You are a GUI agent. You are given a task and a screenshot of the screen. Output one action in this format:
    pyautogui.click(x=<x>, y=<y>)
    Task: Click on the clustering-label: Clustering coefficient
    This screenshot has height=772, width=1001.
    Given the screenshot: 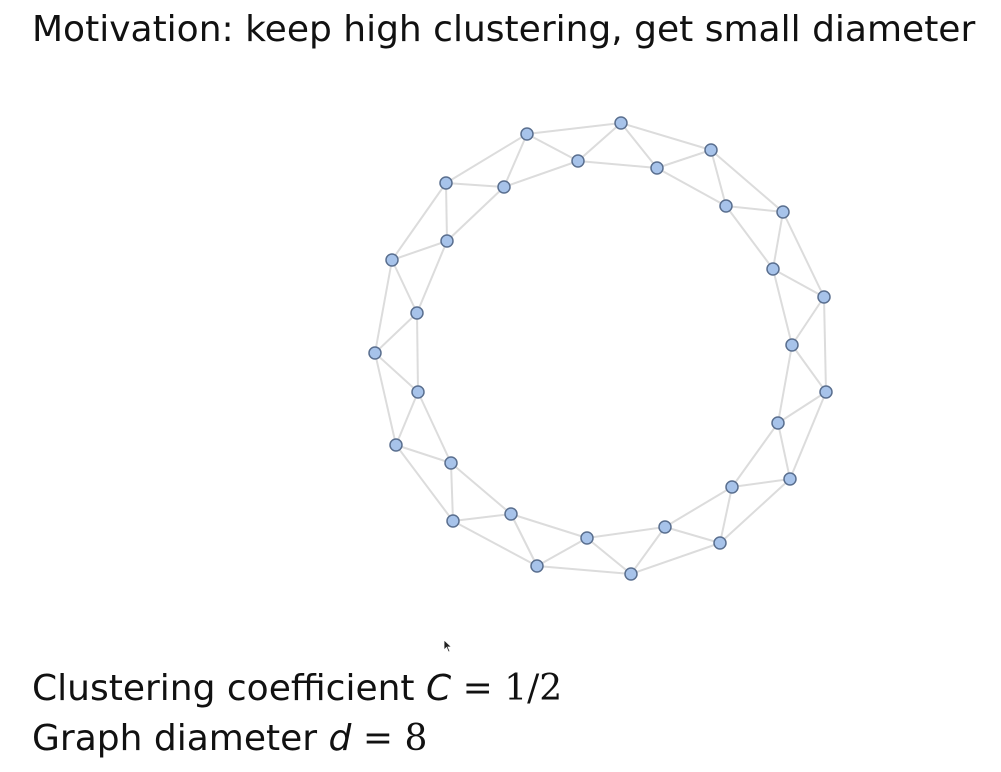 What is the action you would take?
    pyautogui.click(x=229, y=688)
    